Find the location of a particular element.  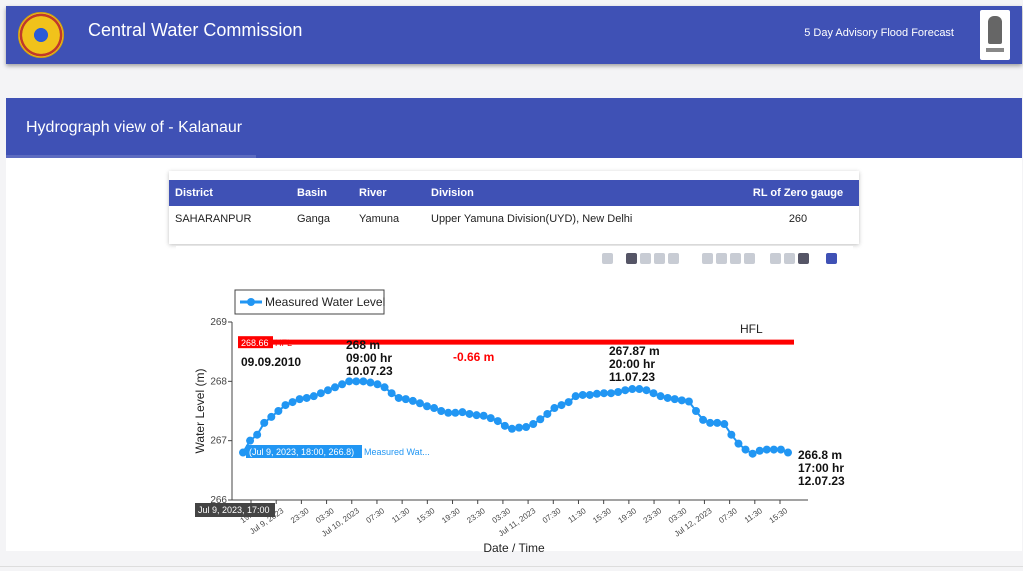

plotly-logo-icon is located at coordinates (831, 258).